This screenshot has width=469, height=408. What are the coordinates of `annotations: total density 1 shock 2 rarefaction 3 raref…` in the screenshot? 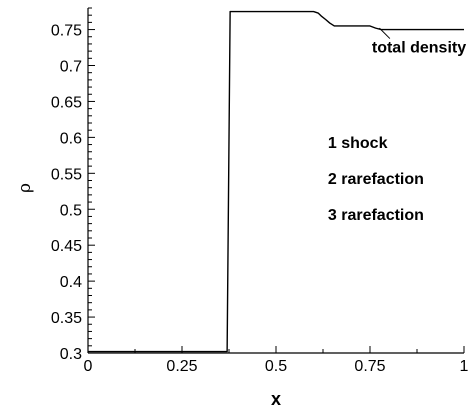 It's located at (397, 125).